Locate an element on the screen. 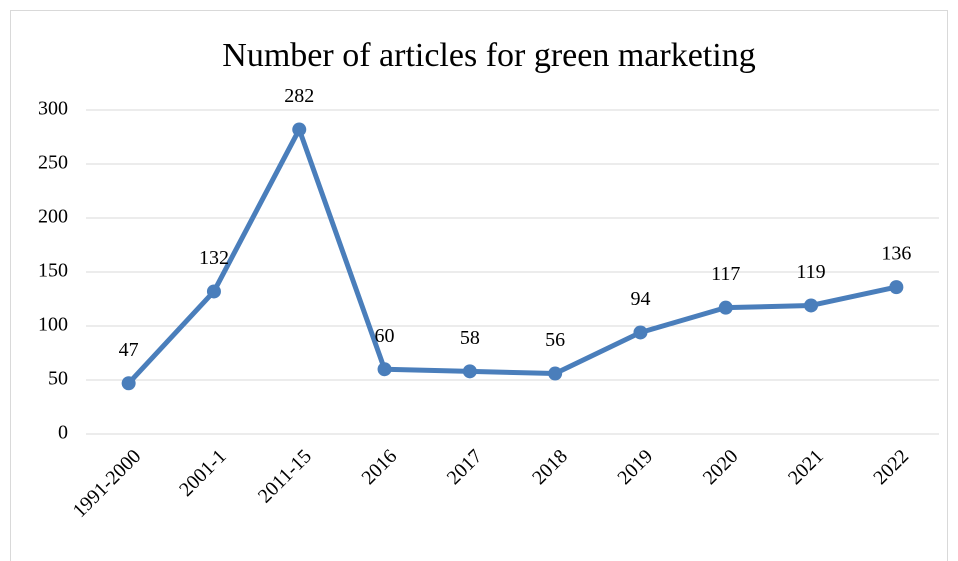 The width and height of the screenshot is (958, 561). chart-title: Number of articles for green marketing is located at coordinates (488, 55).